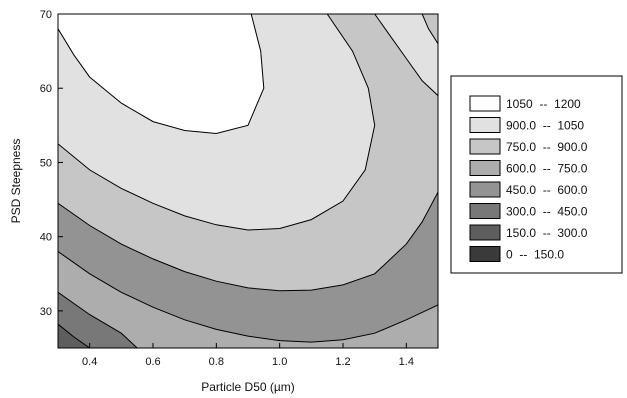 The height and width of the screenshot is (398, 627). I want to click on legend-label: 1050 -- 1200, so click(543, 104).